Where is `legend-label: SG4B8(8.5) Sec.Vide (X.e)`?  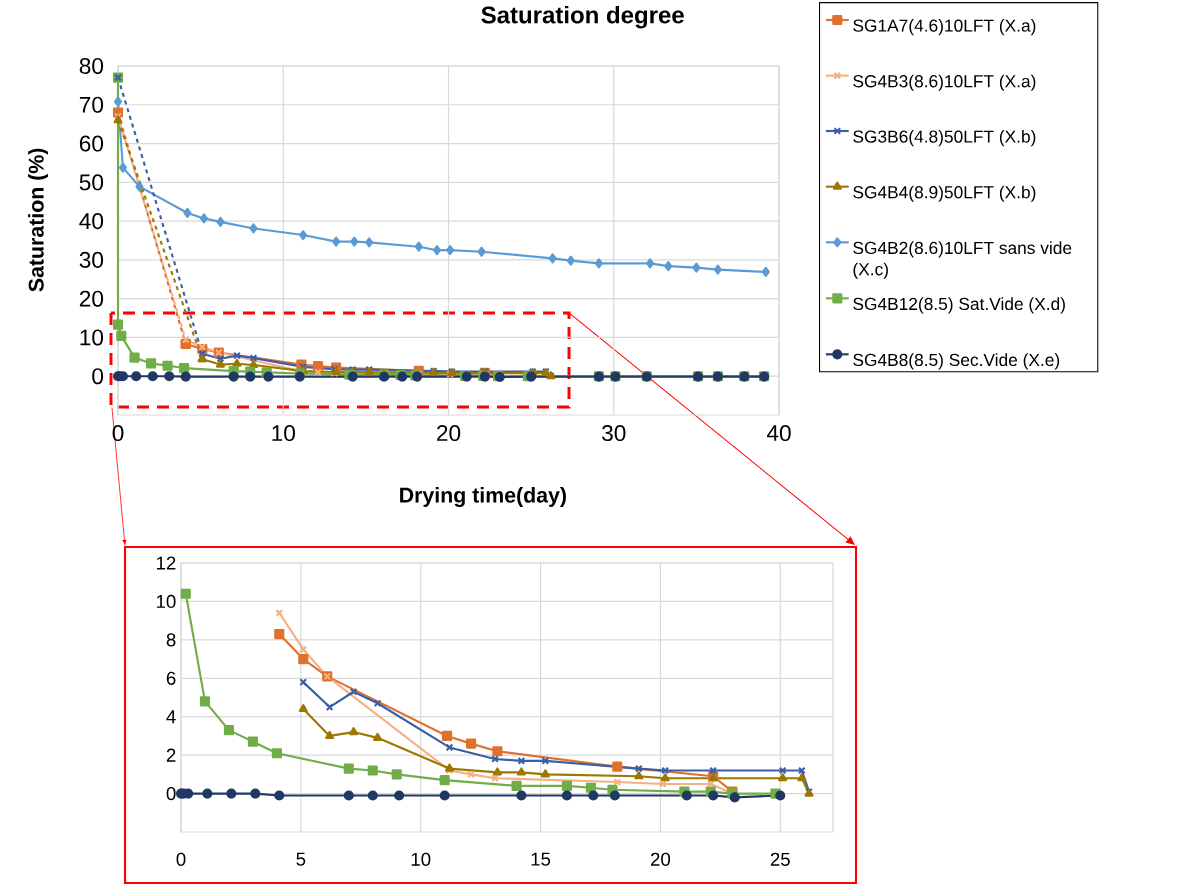 legend-label: SG4B8(8.5) Sec.Vide (X.e) is located at coordinates (956, 361).